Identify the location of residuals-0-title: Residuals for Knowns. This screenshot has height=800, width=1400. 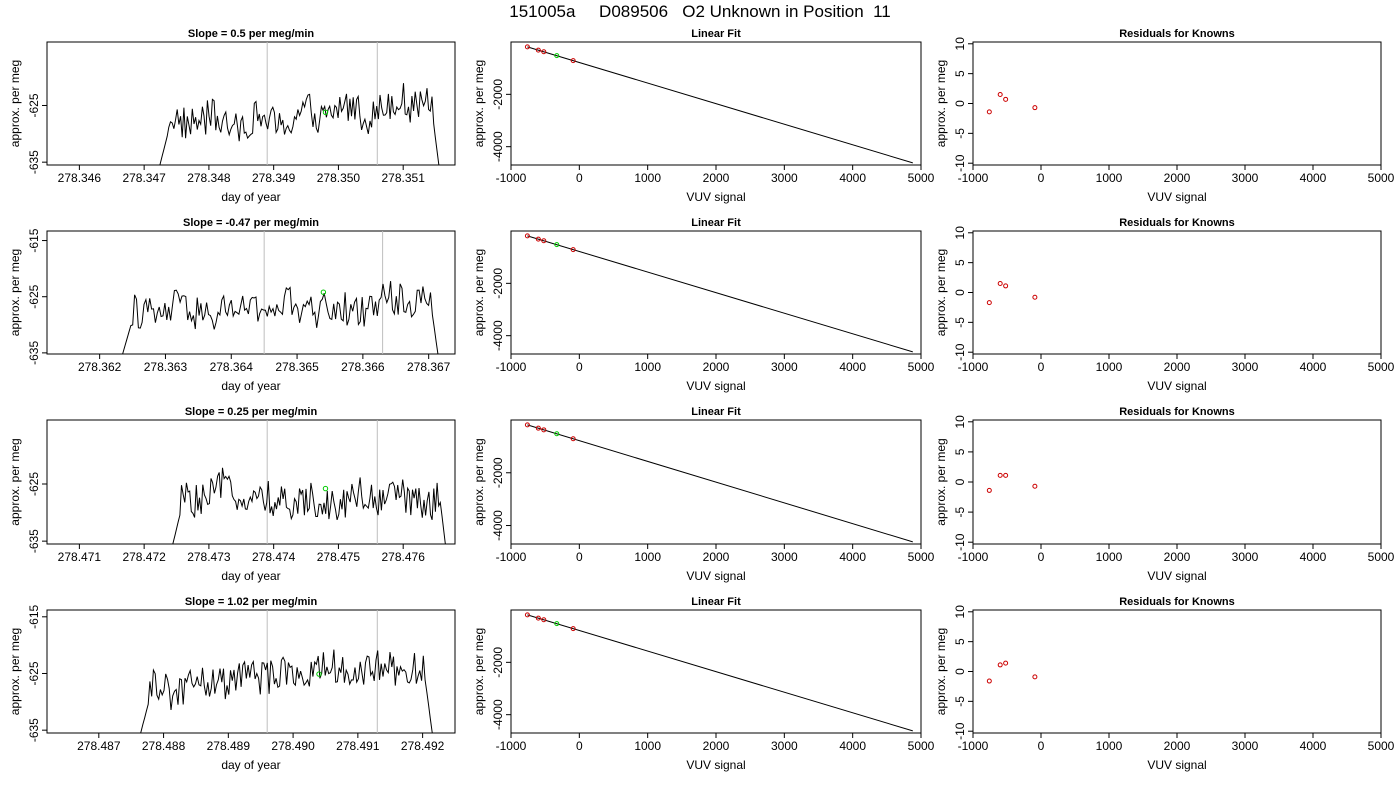
(1177, 34).